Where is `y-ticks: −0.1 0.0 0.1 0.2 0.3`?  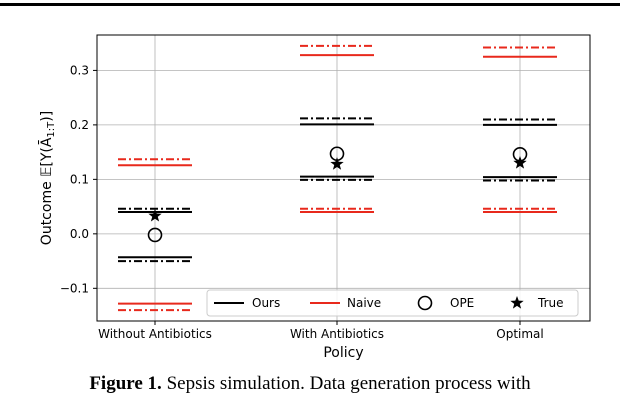
y-ticks: −0.1 0.0 0.1 0.2 0.3 is located at coordinates (78, 179).